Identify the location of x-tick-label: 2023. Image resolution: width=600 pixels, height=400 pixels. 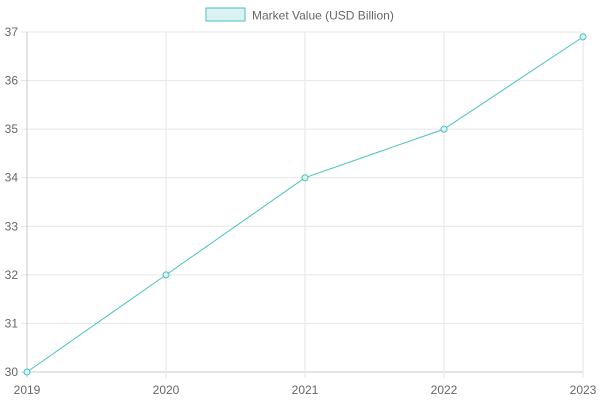
(583, 390).